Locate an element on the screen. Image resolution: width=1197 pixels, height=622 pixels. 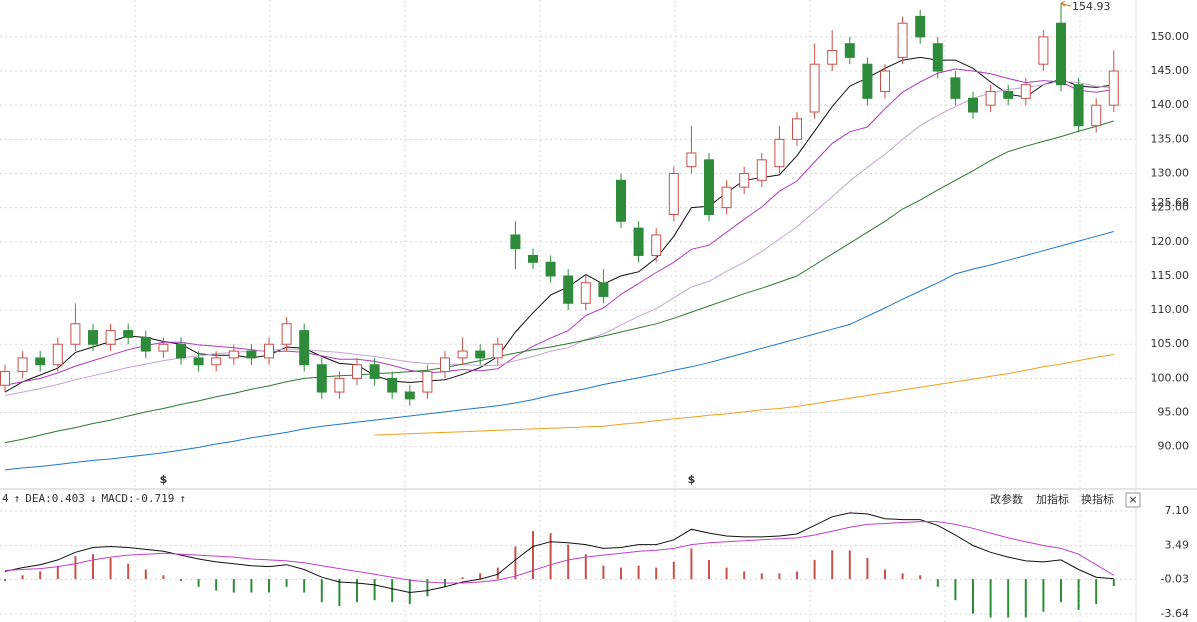
high-arrow is located at coordinates (1066, 3).